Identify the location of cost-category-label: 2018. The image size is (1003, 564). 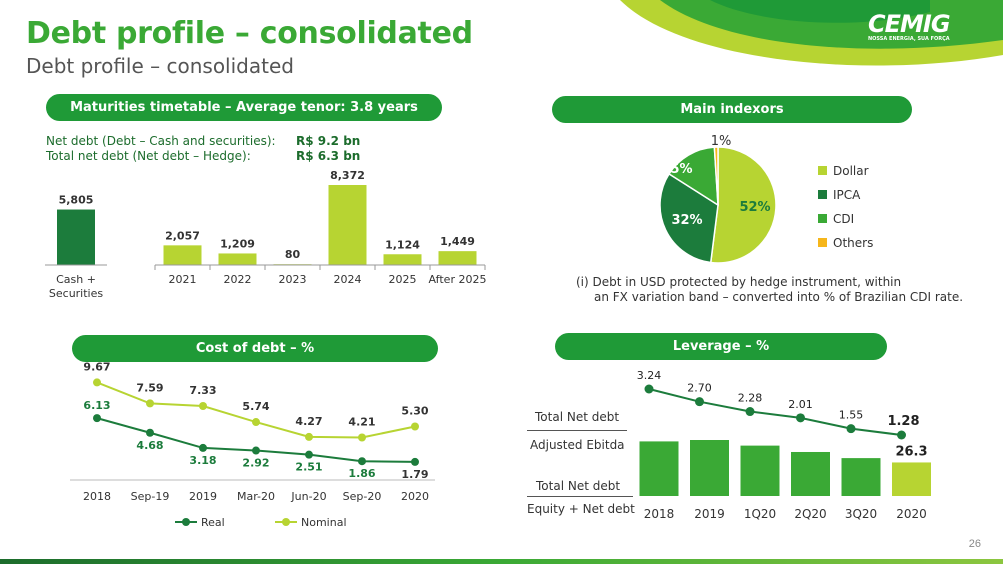
(97, 496).